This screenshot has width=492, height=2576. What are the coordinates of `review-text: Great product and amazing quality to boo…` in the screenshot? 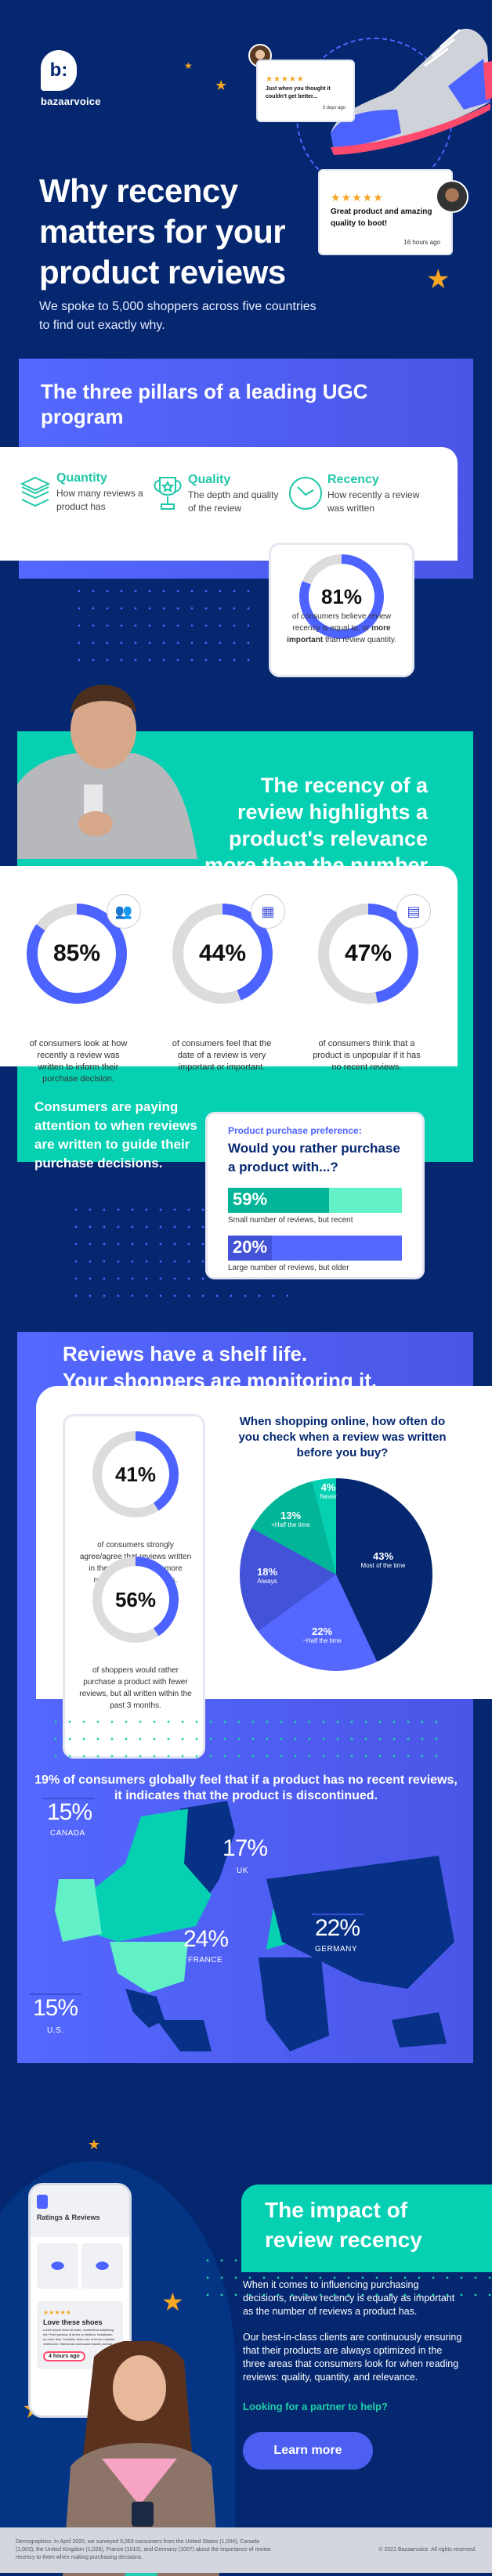 It's located at (381, 217).